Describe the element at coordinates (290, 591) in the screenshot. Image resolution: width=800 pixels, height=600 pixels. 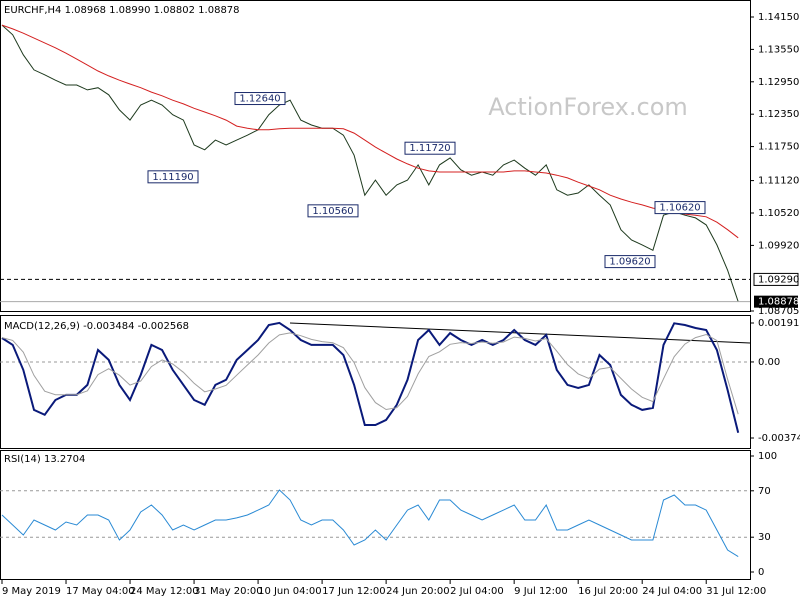
I see `x-tick-label: 10 Jun 04:00` at that location.